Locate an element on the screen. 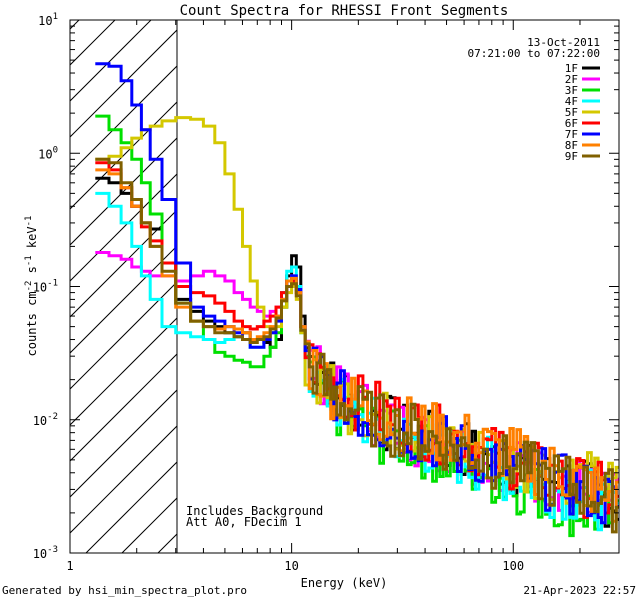  annotation-background: Includes Background is located at coordinates (254, 511).